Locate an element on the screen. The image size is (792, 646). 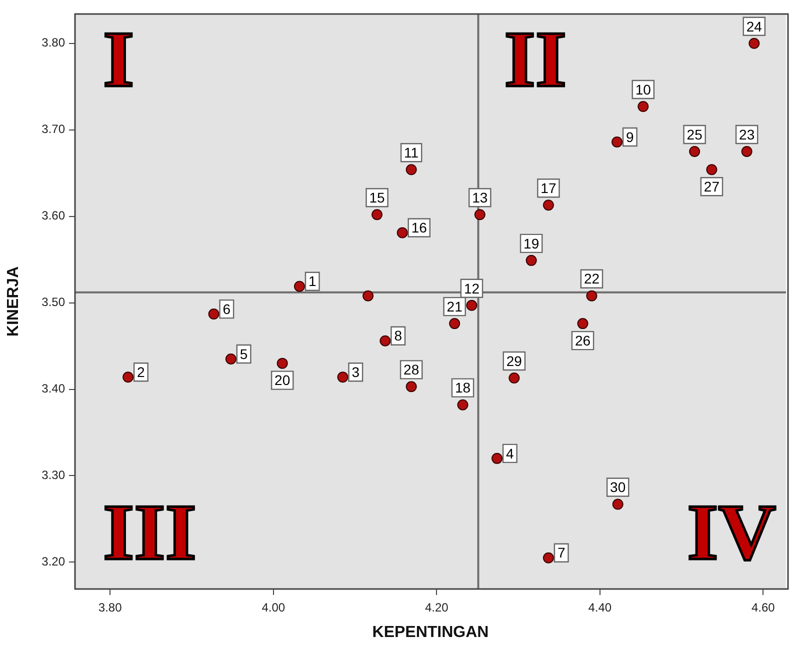
annotation: 12 is located at coordinates (472, 288).